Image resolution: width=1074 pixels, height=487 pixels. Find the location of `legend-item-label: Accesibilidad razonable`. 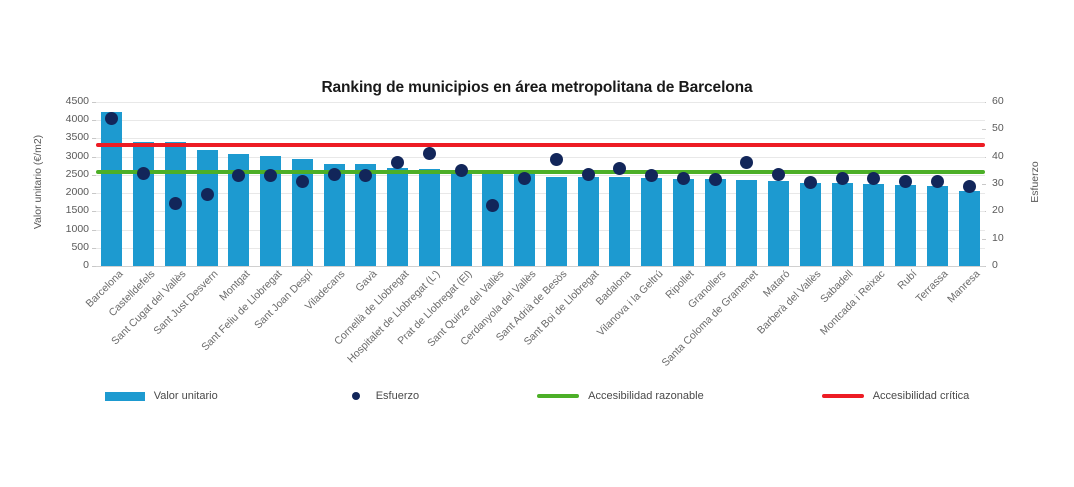

legend-item-label: Accesibilidad razonable is located at coordinates (646, 396).